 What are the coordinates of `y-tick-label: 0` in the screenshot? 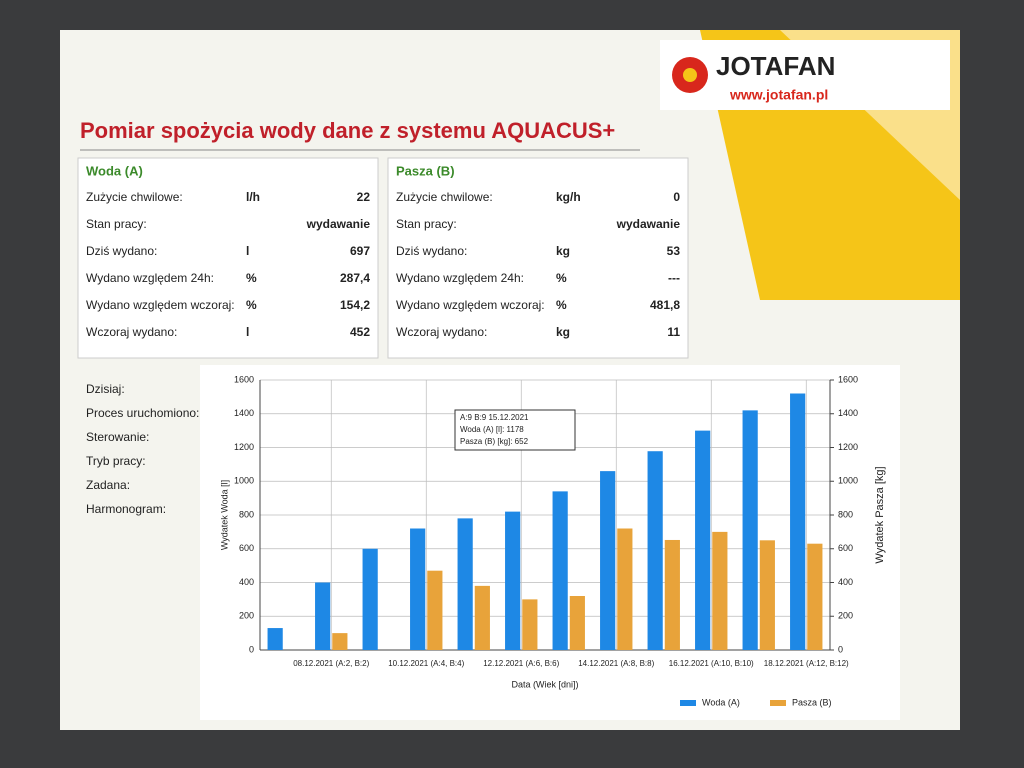 It's located at (251, 649).